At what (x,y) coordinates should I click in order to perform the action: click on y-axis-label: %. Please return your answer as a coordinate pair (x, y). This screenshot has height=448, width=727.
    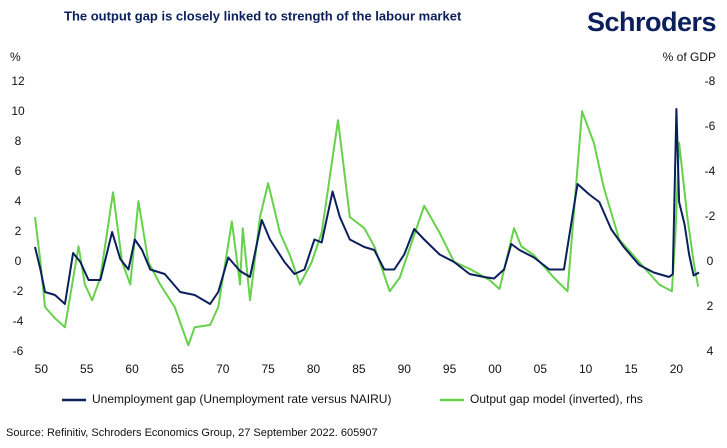
    Looking at the image, I should click on (15, 57).